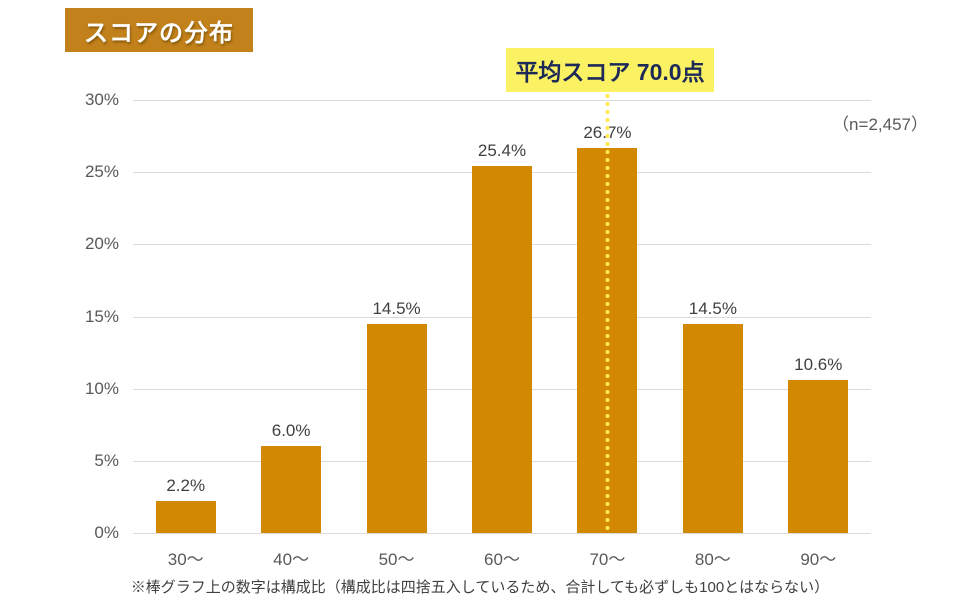  I want to click on y-axis-tick-label: 30%, so click(101, 99).